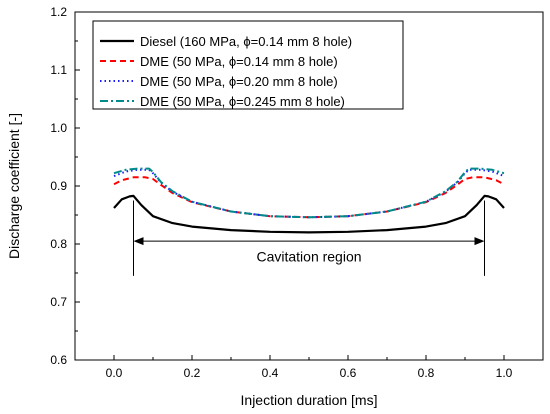 The image size is (550, 414). I want to click on x-tick-label: 0.8, so click(426, 373).